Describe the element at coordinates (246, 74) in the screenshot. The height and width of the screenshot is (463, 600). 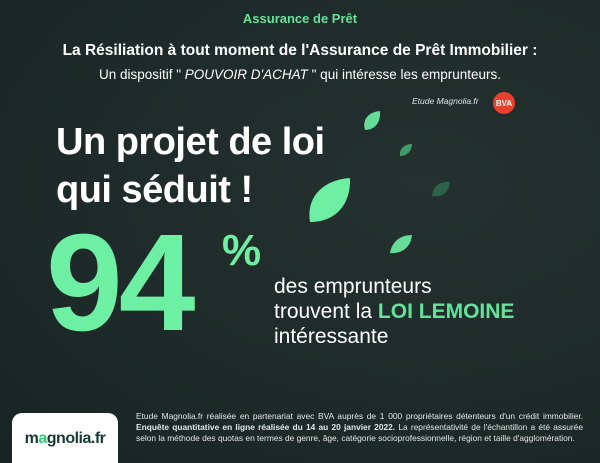
I see `subline-emphasis: POUVOIR D'ACHAT` at that location.